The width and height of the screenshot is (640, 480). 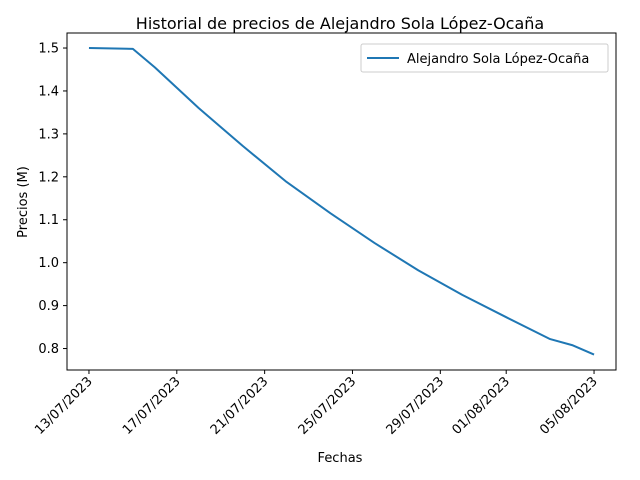 I want to click on y-tick-label: 1.2, so click(x=48, y=177).